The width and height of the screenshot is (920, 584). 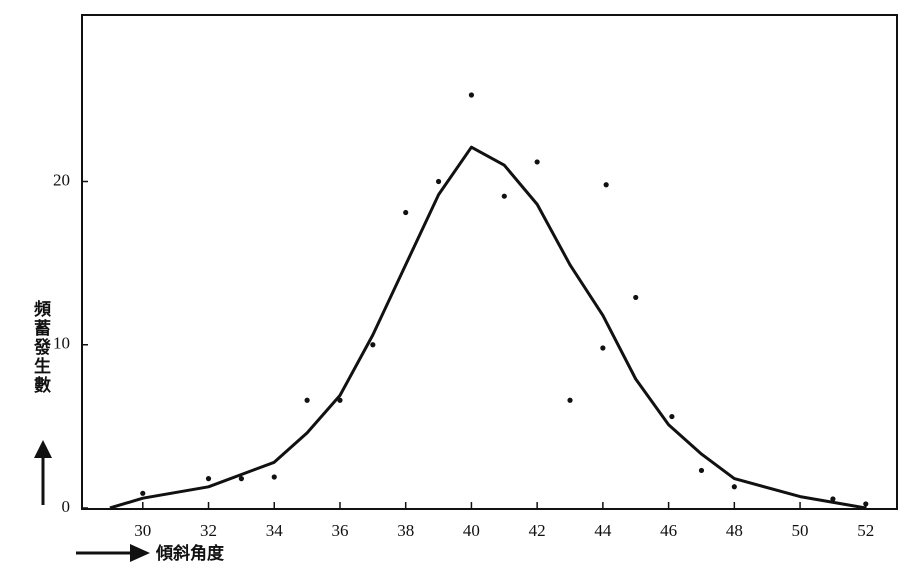 I want to click on y-axis-label: 頻蓄發生數, so click(x=41, y=347).